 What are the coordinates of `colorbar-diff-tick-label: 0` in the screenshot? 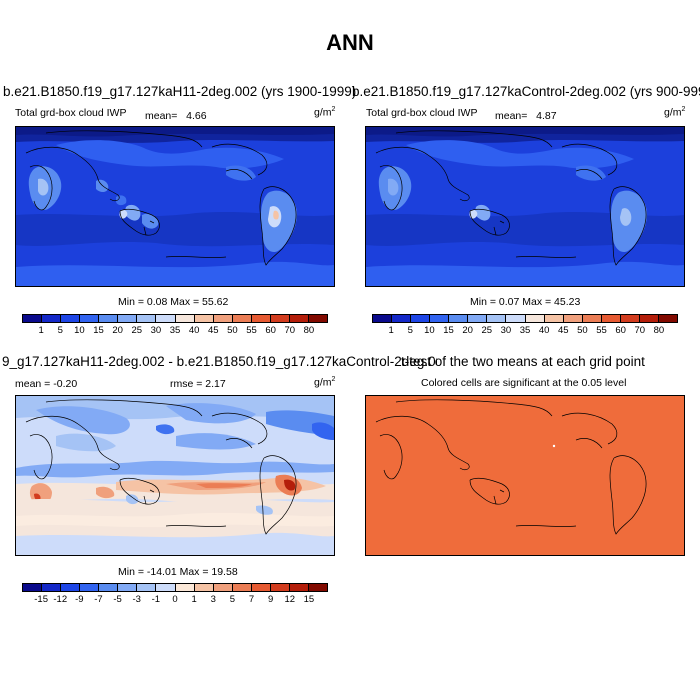 It's located at (175, 599).